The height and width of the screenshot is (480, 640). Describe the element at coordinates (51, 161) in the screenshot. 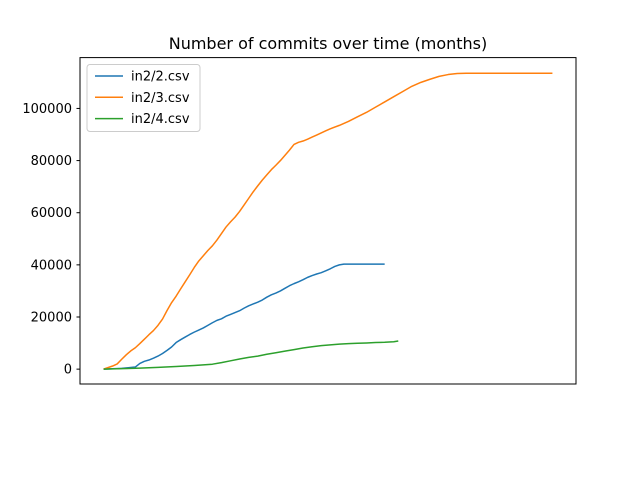

I see `y-tick-label: 80000` at that location.